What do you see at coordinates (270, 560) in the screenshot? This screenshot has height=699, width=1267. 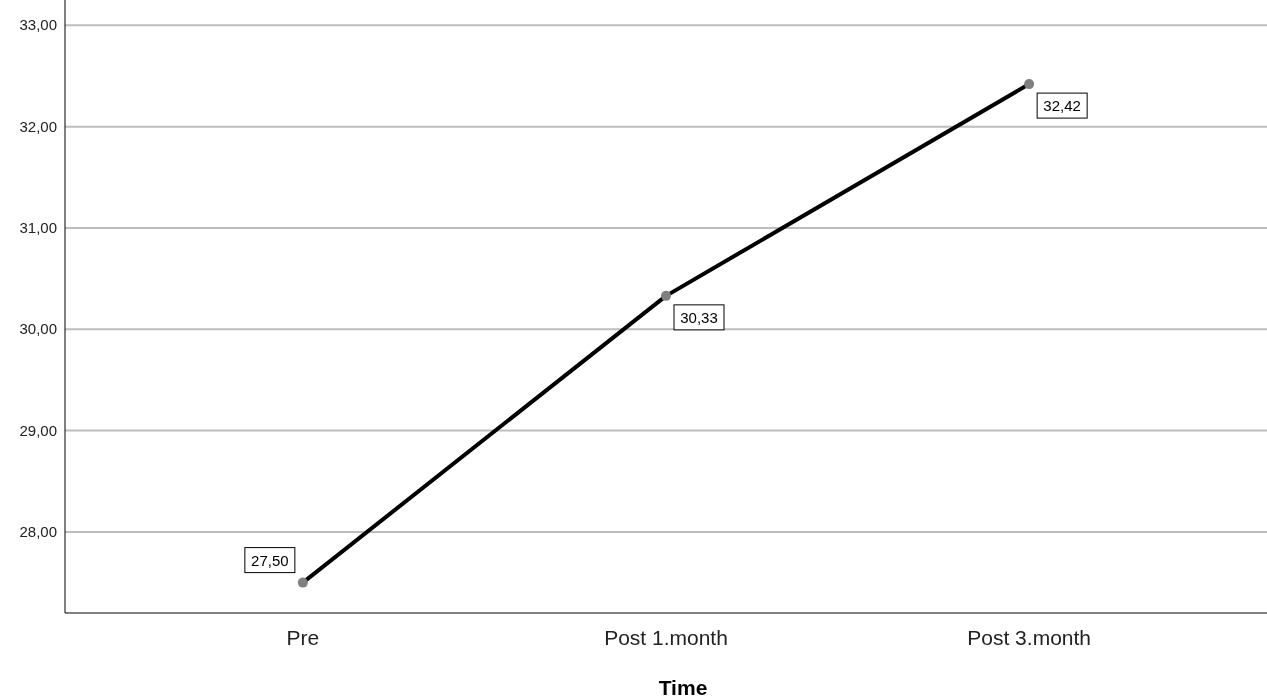 I see `data-label: 27,50` at bounding box center [270, 560].